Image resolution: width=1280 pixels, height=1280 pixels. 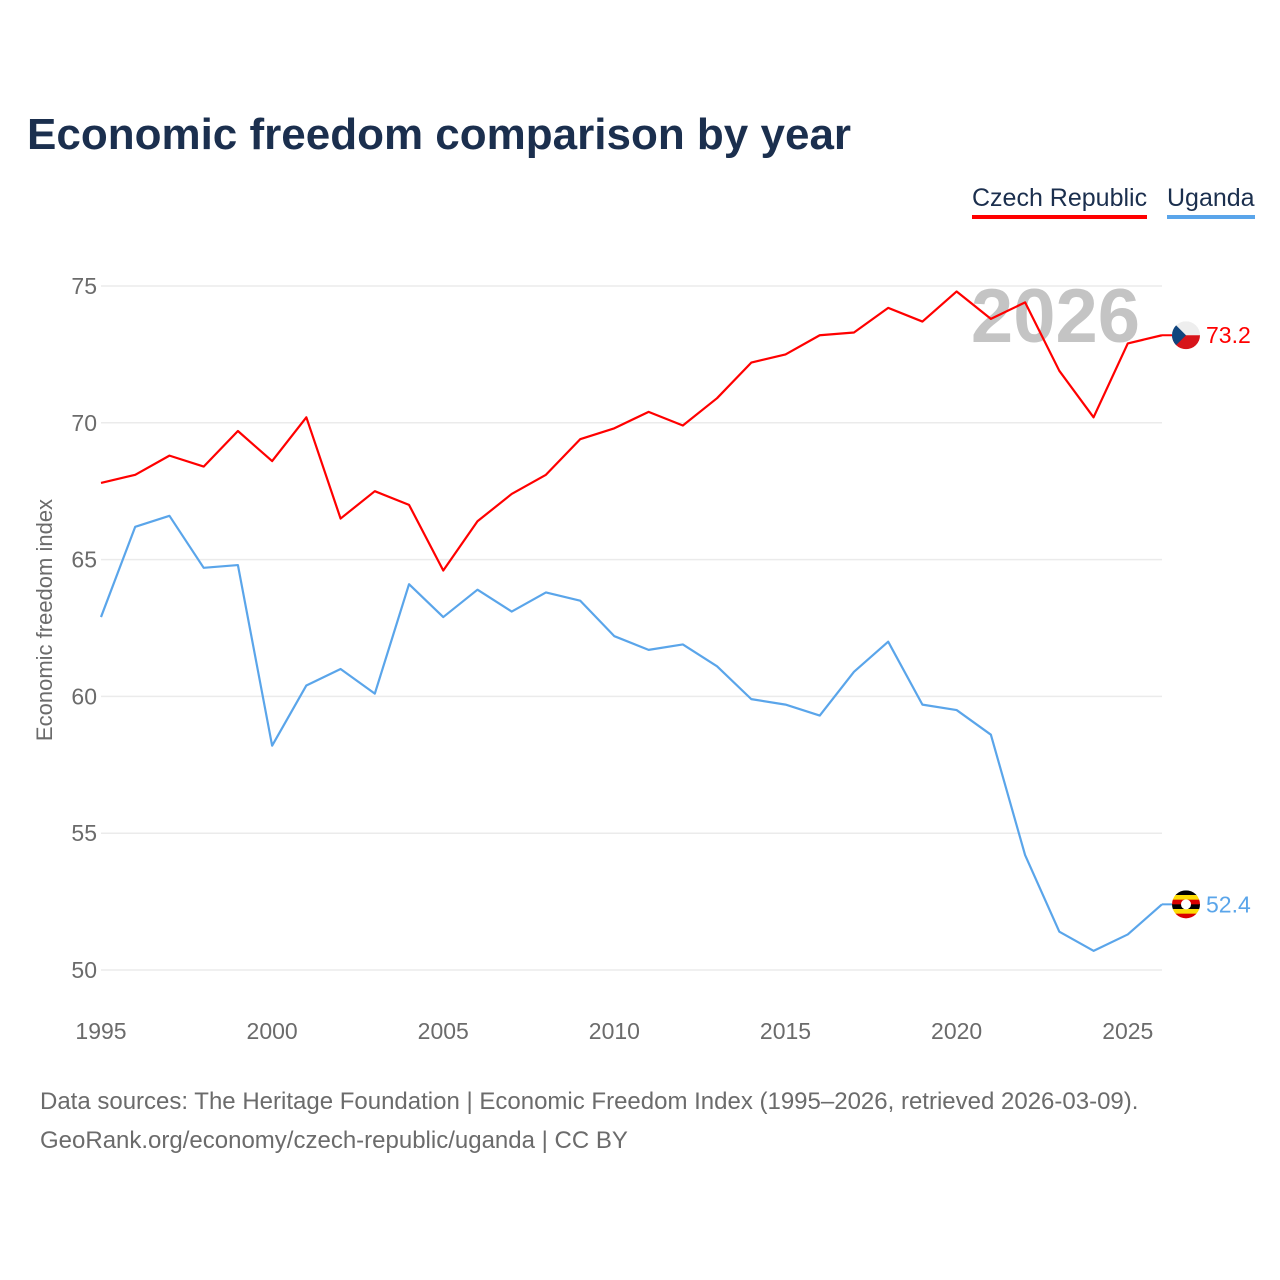 I want to click on chart-title: Economic freedom comparison by year, so click(x=439, y=134).